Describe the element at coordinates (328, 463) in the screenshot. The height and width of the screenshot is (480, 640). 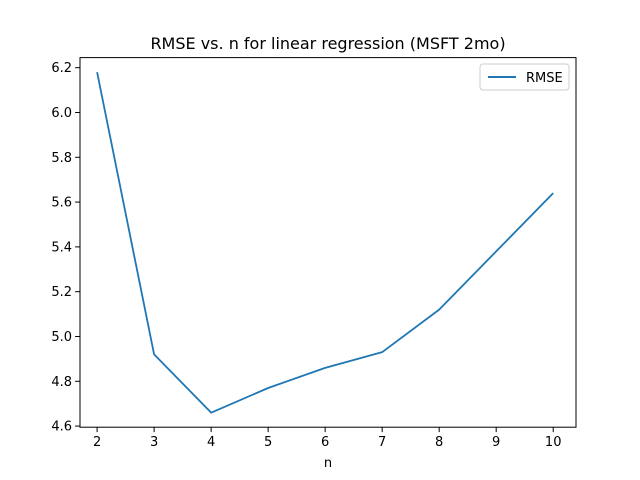
I see `x-axis-label: n` at that location.